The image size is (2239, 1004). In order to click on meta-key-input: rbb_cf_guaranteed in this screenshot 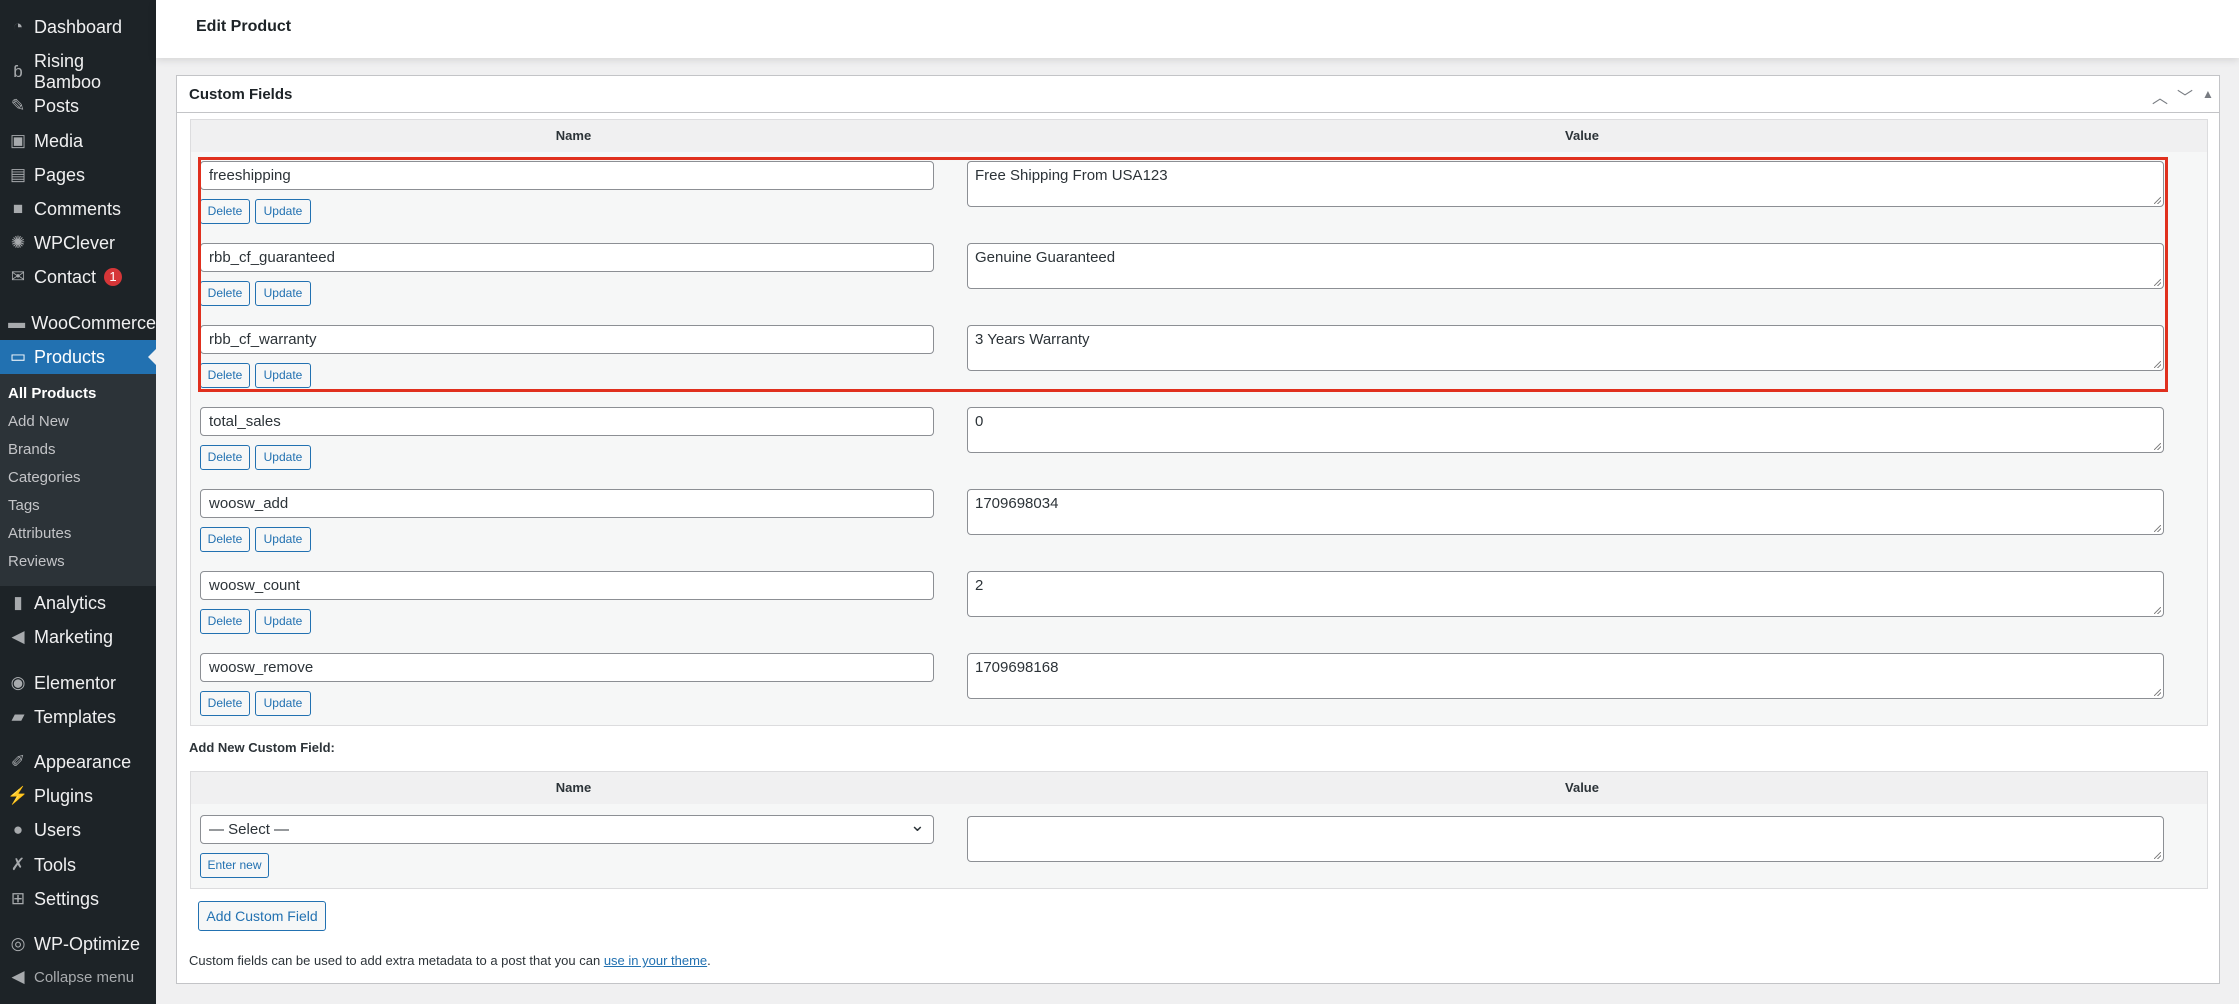, I will do `click(567, 257)`.